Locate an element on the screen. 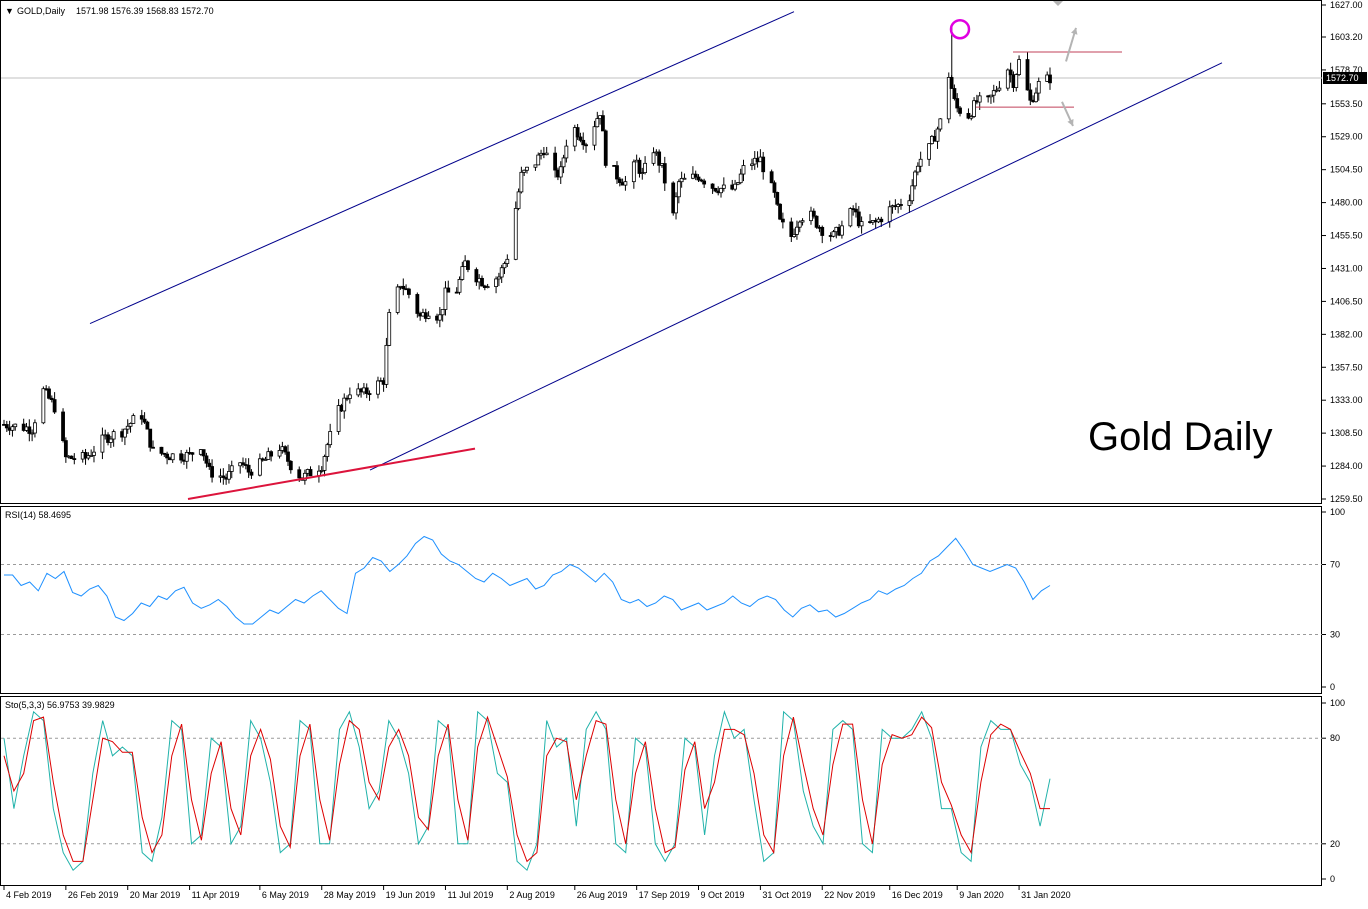 This screenshot has width=1368, height=909. dropdown-arrow-icon: ▼ is located at coordinates (9, 11).